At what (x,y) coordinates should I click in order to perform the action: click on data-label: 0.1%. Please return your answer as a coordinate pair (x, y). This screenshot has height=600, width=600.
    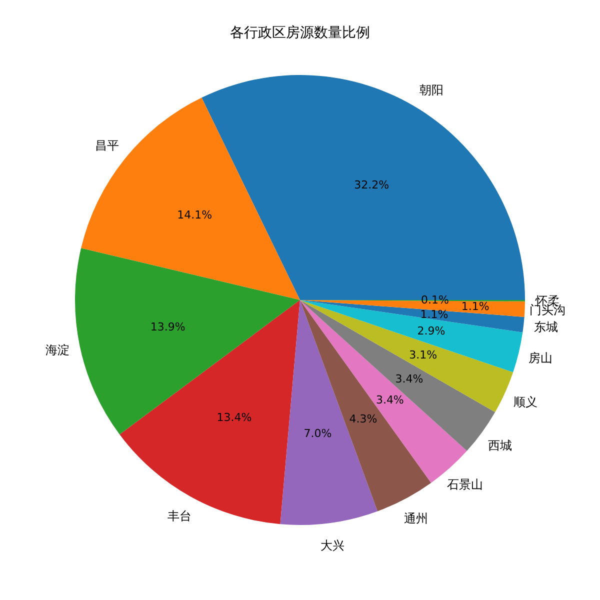
    Looking at the image, I should click on (435, 299).